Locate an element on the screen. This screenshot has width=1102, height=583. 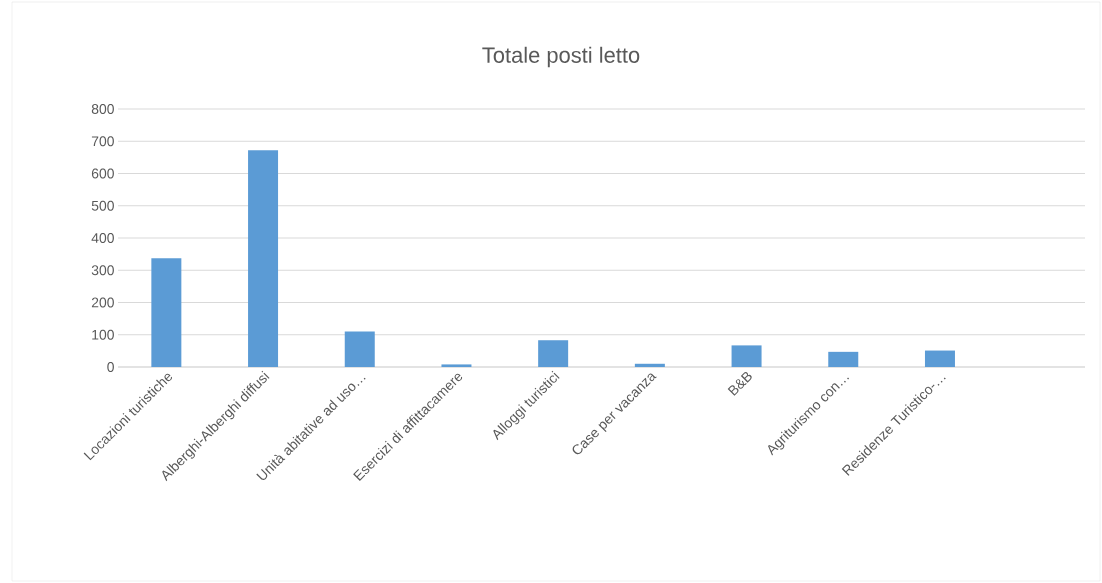
y-tick-label: 700 is located at coordinates (102, 141).